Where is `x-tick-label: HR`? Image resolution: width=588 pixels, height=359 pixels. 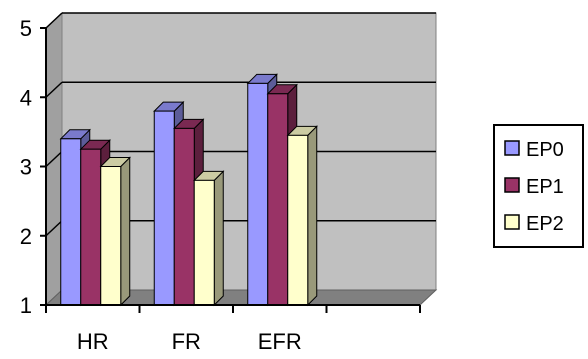 x-tick-label: HR is located at coordinates (93, 341).